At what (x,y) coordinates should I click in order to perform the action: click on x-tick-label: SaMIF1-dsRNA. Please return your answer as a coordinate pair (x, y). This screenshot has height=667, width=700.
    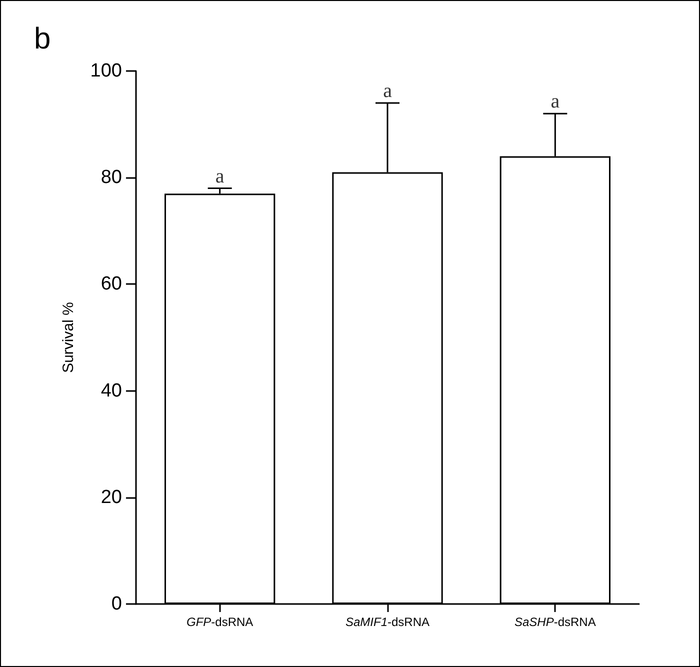
    Looking at the image, I should click on (387, 622).